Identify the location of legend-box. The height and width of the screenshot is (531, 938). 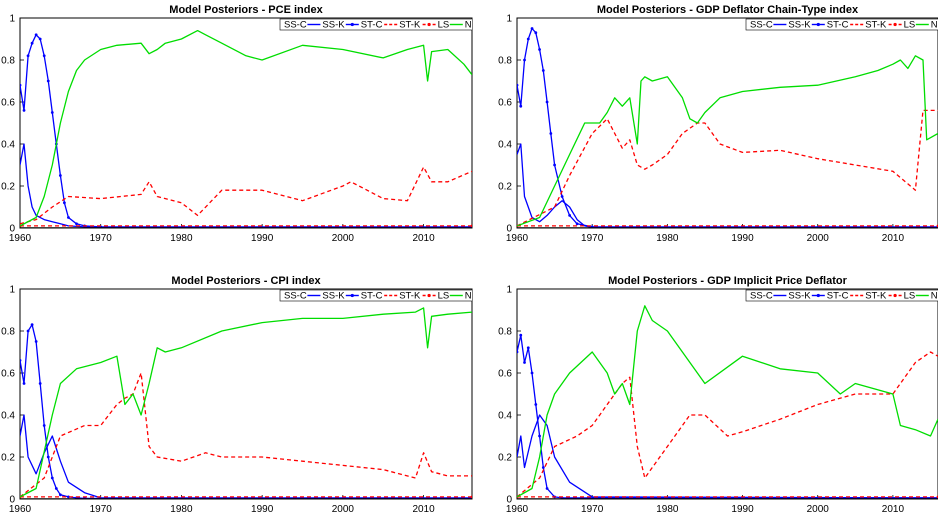
(375, 24).